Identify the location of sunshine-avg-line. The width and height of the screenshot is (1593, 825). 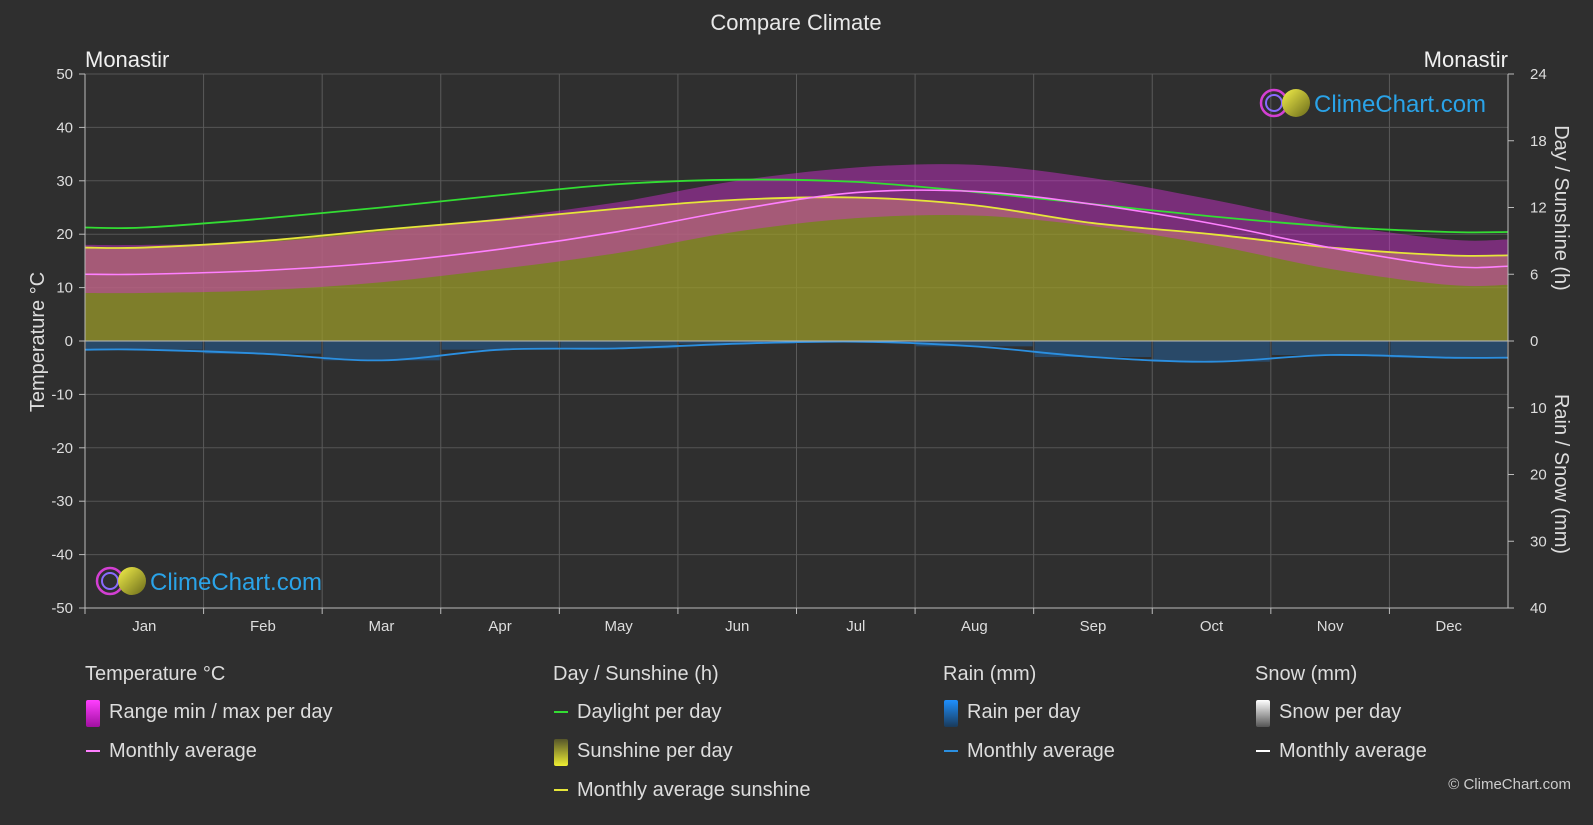
(796, 226).